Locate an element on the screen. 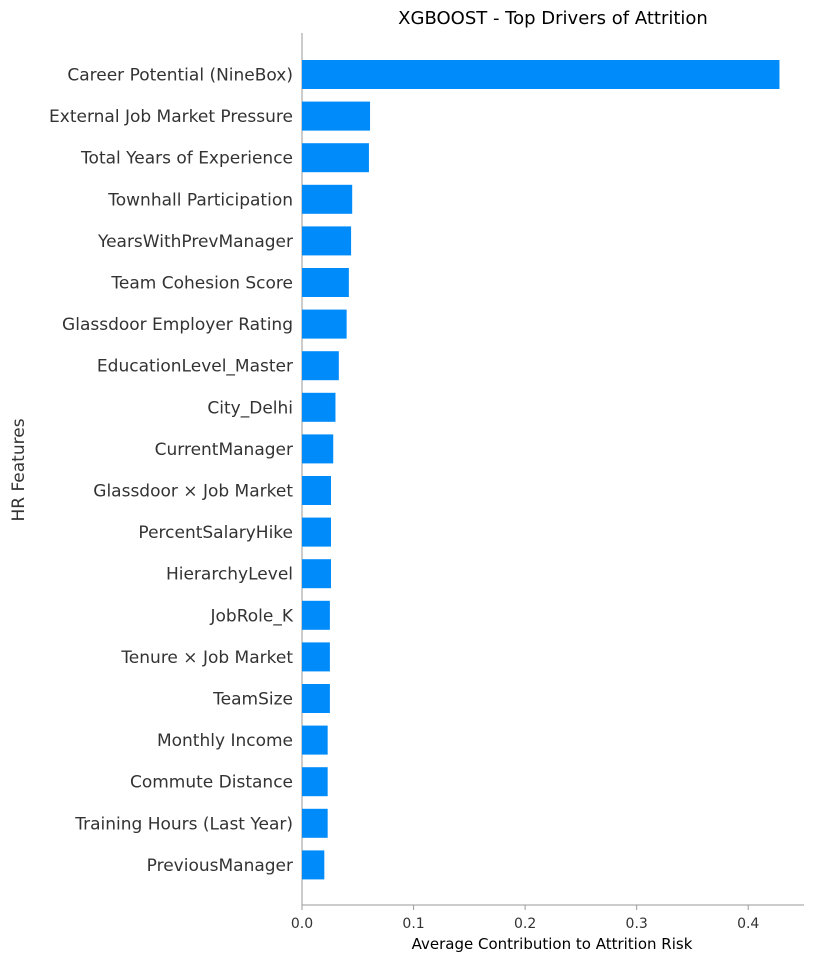  x-tick-label: 0.0 is located at coordinates (302, 924).